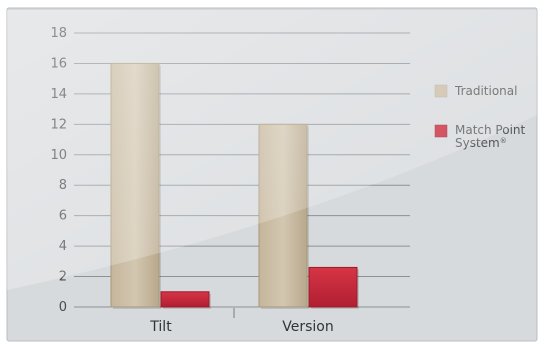 This screenshot has width=544, height=344. What do you see at coordinates (160, 327) in the screenshot?
I see `x-category-label: Tilt` at bounding box center [160, 327].